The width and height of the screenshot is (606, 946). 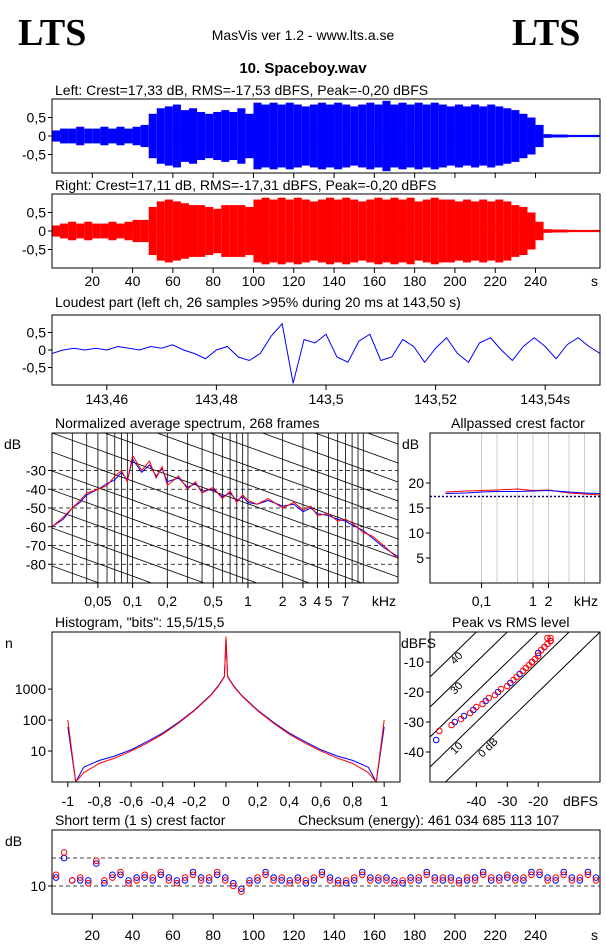 What do you see at coordinates (482, 601) in the screenshot?
I see `x-tick-label: 0,1` at bounding box center [482, 601].